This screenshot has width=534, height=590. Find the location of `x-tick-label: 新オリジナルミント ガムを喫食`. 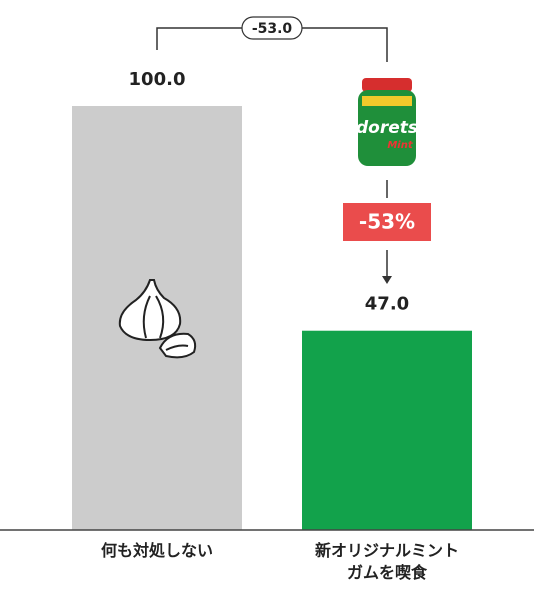

x-tick-label: 新オリジナルミント ガムを喫食 is located at coordinates (386, 561).